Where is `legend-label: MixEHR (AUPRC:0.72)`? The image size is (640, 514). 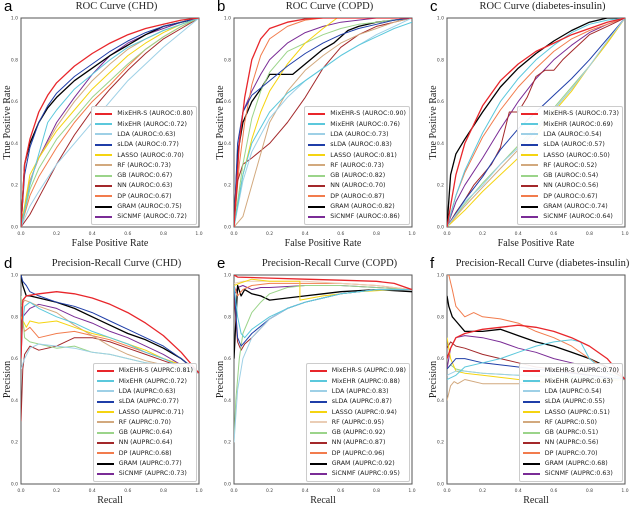
legend-label: MixEHR (AUPRC:0.72) is located at coordinates (152, 381).